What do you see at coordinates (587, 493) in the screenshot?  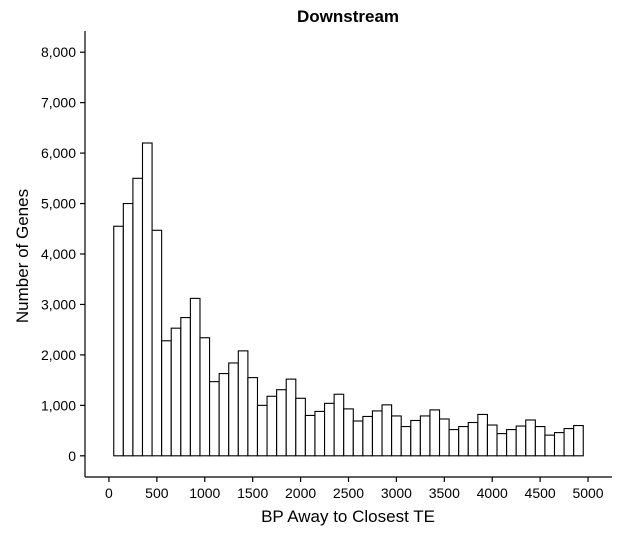 I see `x-tick-label: 5000` at bounding box center [587, 493].